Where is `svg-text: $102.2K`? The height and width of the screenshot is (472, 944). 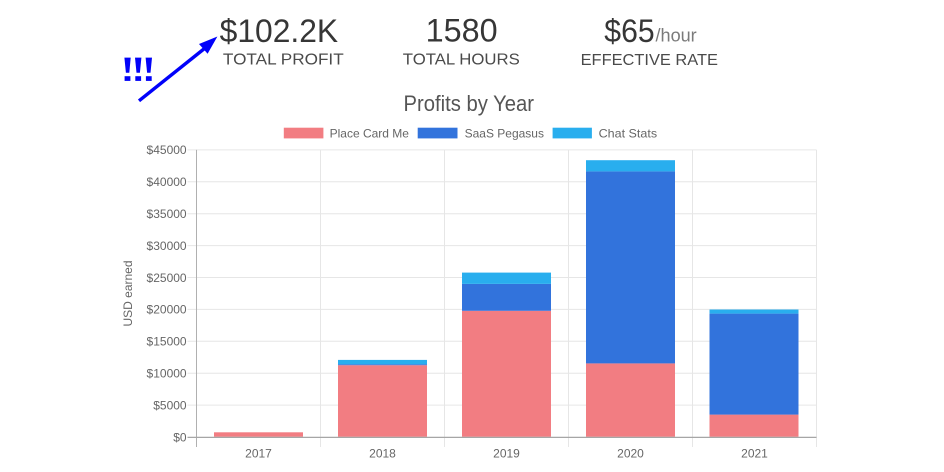
svg-text: $102.2K is located at coordinates (279, 31).